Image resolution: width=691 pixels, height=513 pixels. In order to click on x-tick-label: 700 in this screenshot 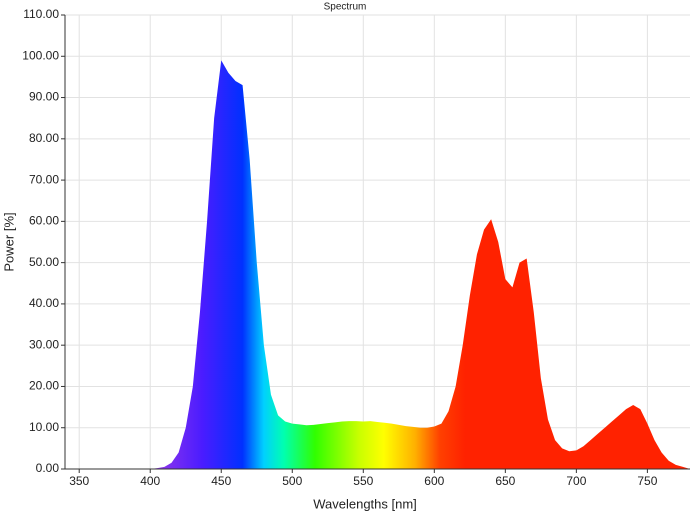, I will do `click(576, 481)`.